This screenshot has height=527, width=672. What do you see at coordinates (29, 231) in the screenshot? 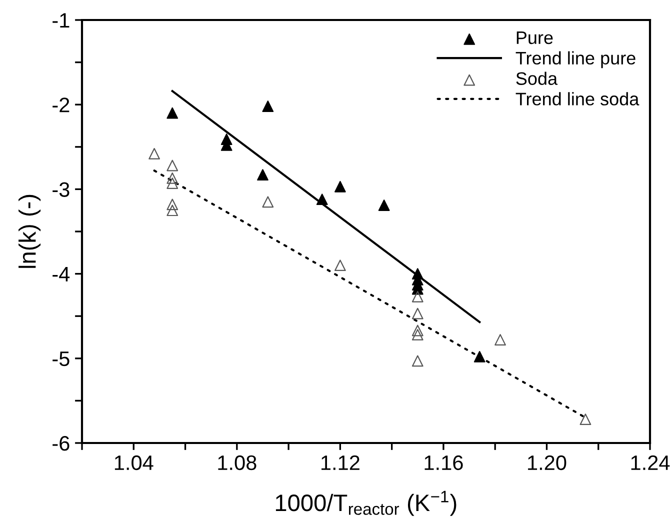
I see `y-axis-title: ln(k) (-)` at bounding box center [29, 231].